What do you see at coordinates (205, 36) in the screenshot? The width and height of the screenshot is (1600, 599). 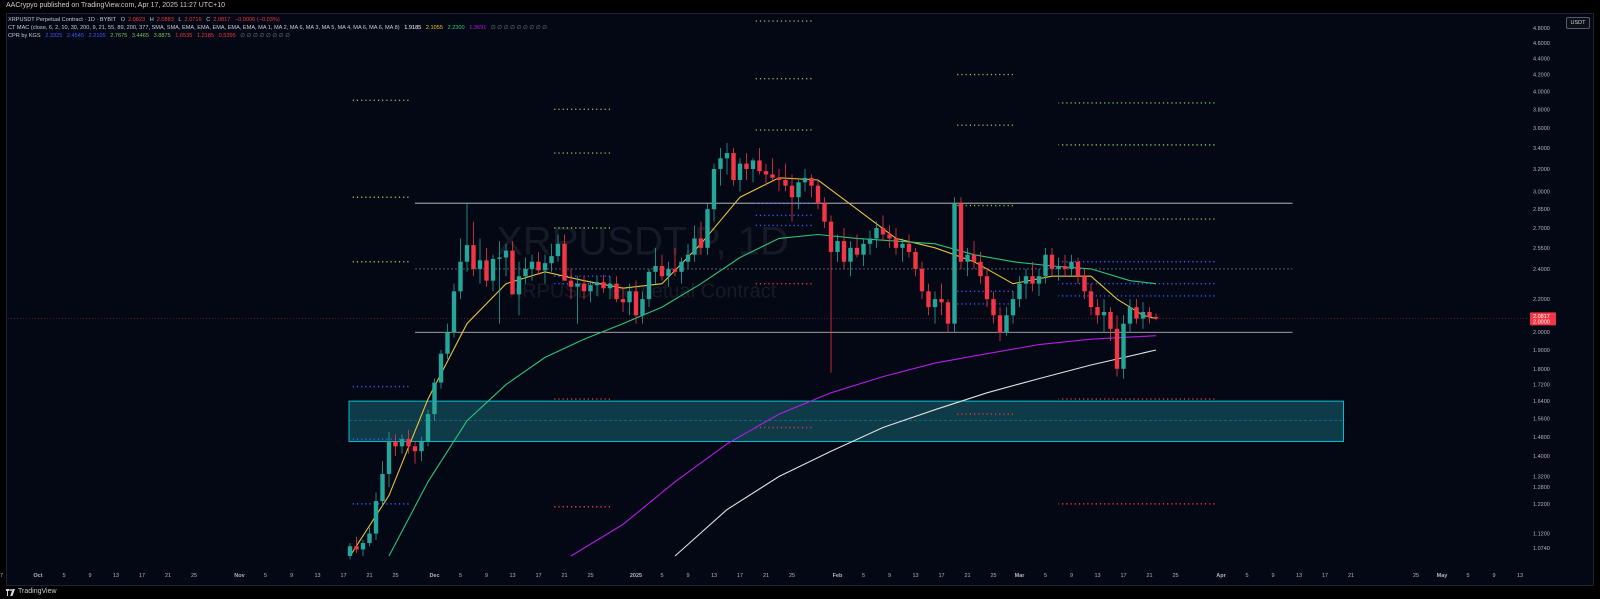 I see `legend-cpr-value: 1.2185` at bounding box center [205, 36].